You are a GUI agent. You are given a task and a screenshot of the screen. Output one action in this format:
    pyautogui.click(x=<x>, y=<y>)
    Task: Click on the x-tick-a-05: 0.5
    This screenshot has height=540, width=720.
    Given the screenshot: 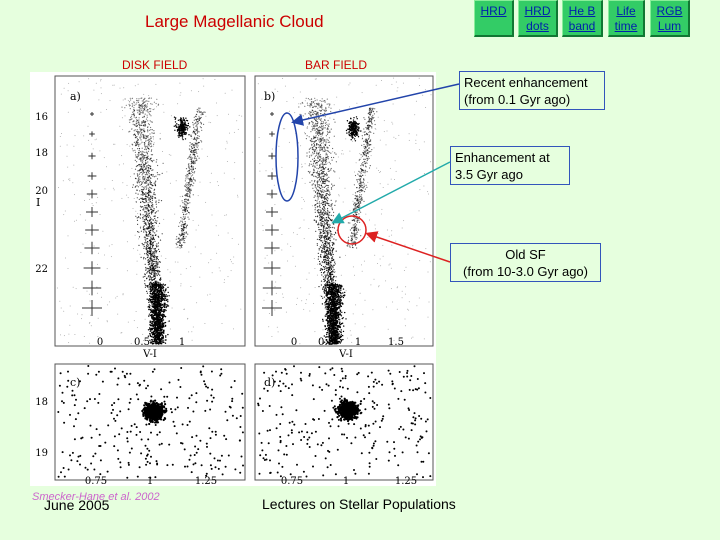 What is the action you would take?
    pyautogui.click(x=142, y=342)
    